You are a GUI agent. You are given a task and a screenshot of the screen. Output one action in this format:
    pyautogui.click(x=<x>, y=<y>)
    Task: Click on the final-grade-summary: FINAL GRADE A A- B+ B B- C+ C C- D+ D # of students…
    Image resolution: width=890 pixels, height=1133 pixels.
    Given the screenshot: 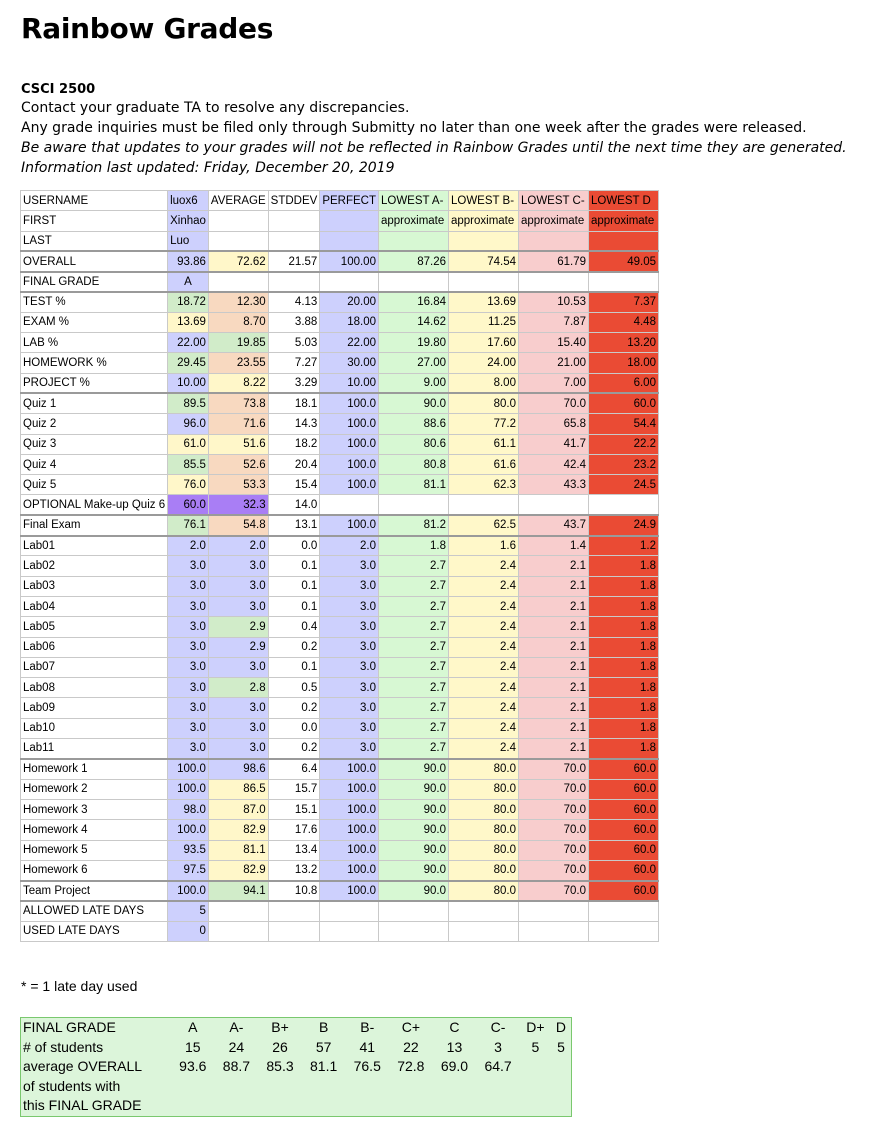 What is the action you would take?
    pyautogui.click(x=296, y=1067)
    